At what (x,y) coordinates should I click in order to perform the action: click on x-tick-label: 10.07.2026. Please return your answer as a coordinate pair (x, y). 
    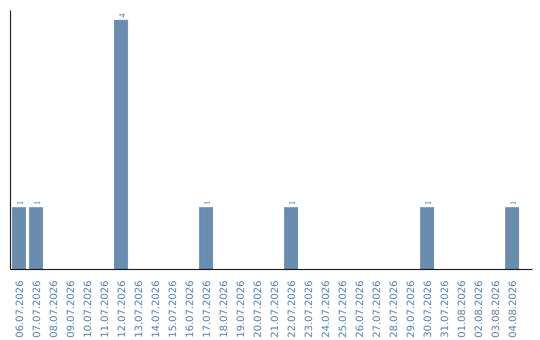
    Looking at the image, I should click on (88, 309).